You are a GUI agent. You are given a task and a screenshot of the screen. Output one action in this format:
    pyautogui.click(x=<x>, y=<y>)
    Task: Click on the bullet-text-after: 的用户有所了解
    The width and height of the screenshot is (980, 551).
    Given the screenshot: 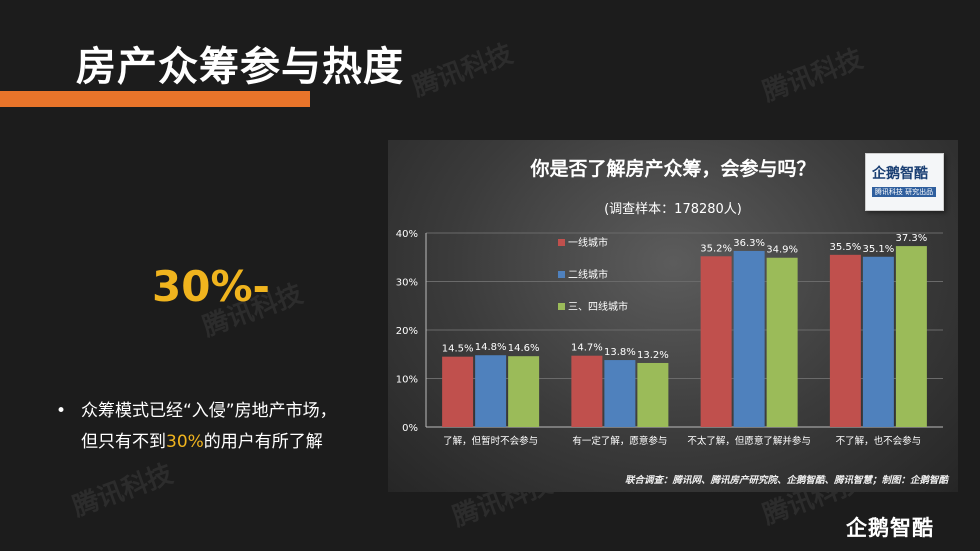 What is the action you would take?
    pyautogui.click(x=263, y=442)
    